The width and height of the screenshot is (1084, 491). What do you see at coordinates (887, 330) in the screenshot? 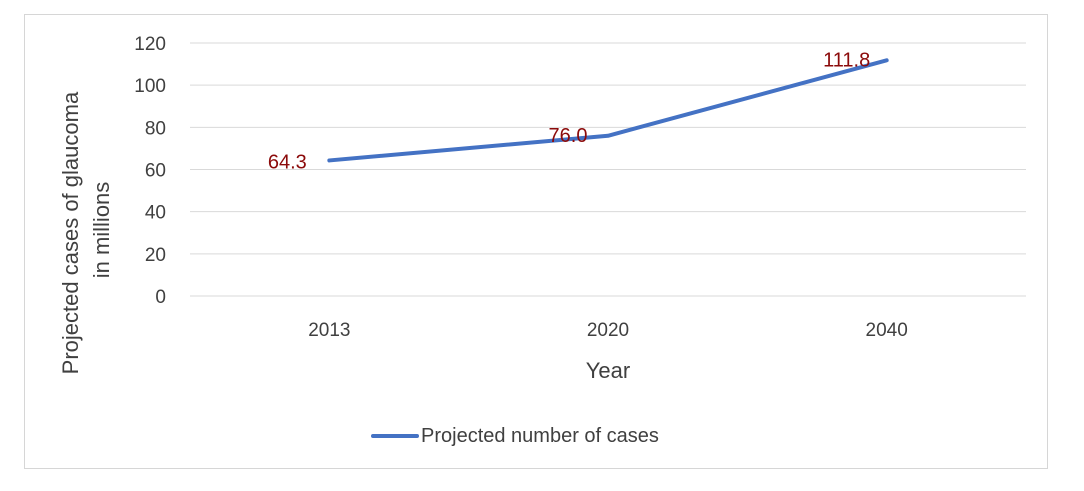
I see `x-tick-label: 2040` at bounding box center [887, 330].